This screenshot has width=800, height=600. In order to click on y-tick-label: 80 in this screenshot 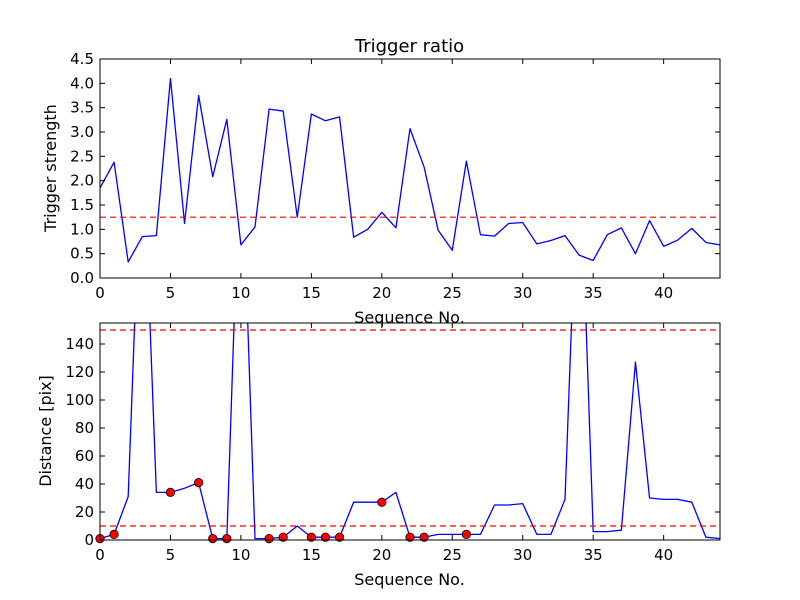, I will do `click(84, 428)`.